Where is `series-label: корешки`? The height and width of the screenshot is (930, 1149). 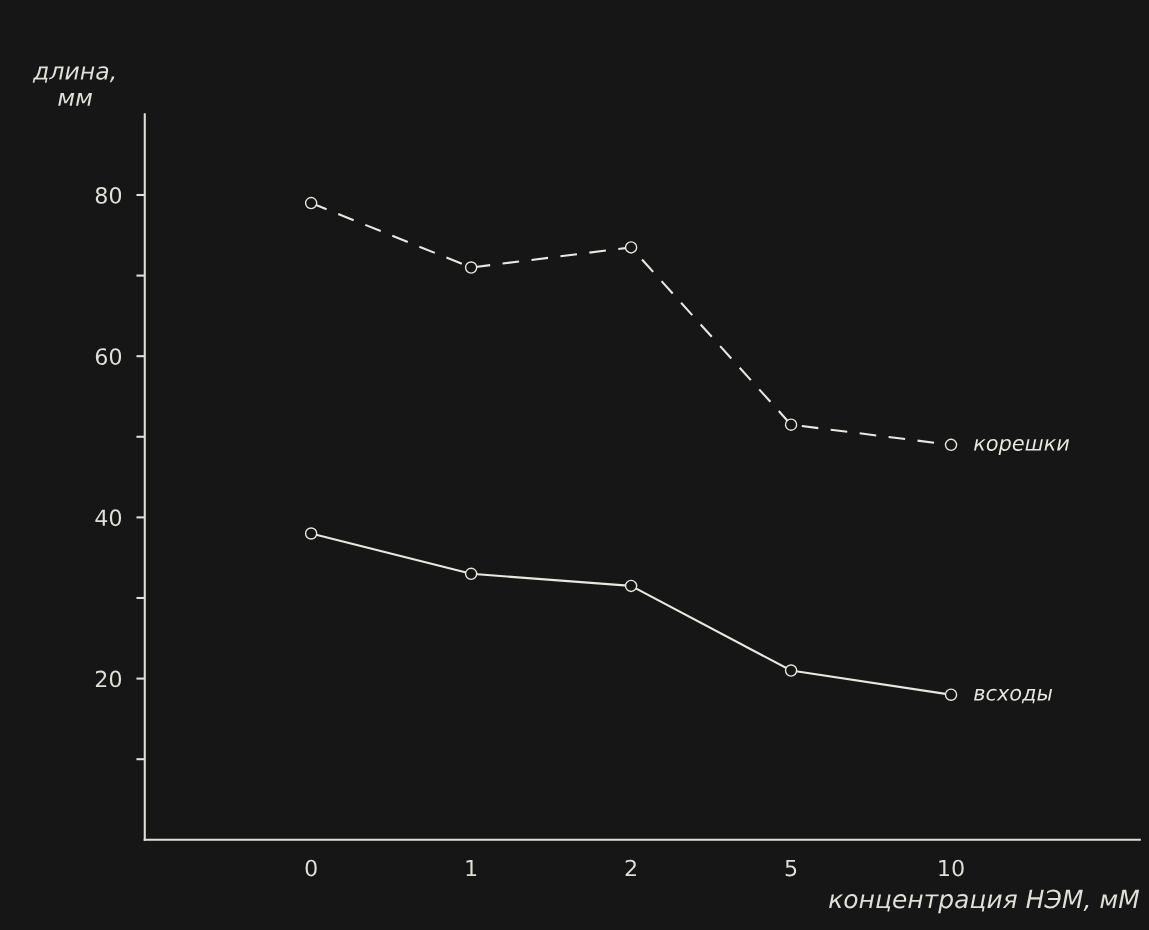 series-label: корешки is located at coordinates (1022, 446).